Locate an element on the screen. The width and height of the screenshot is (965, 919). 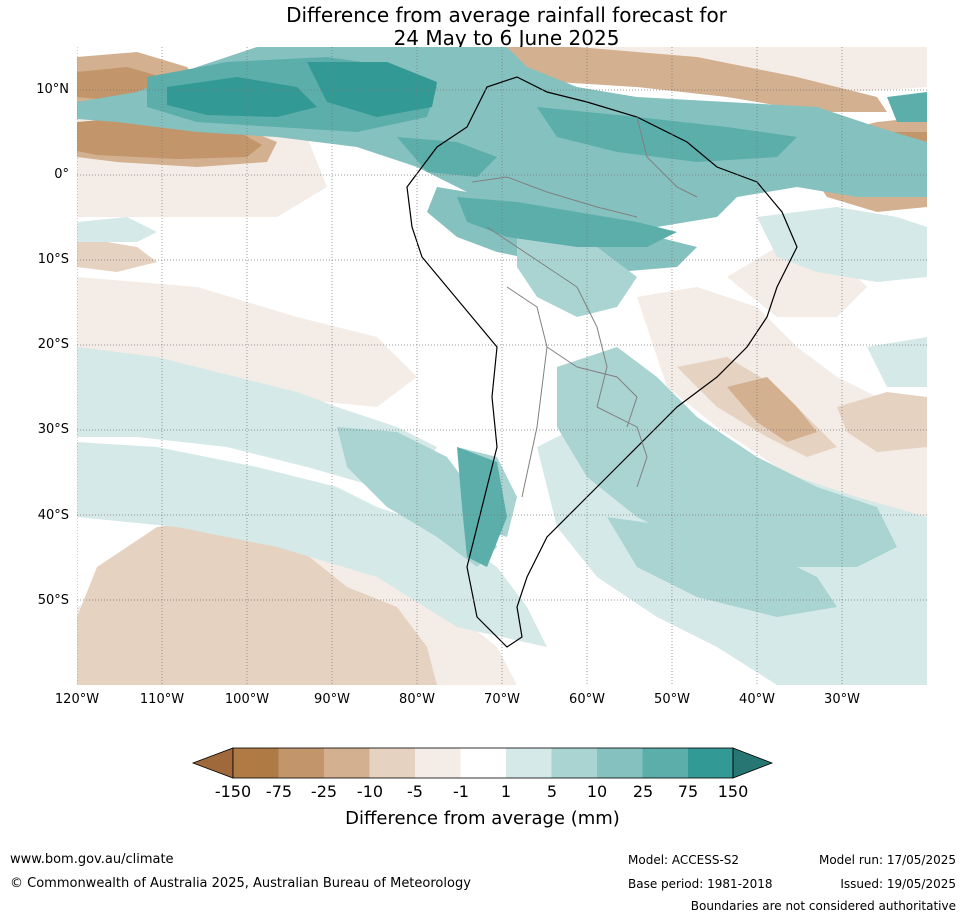
colorbar-label: Difference from average (mm) is located at coordinates (482, 818).